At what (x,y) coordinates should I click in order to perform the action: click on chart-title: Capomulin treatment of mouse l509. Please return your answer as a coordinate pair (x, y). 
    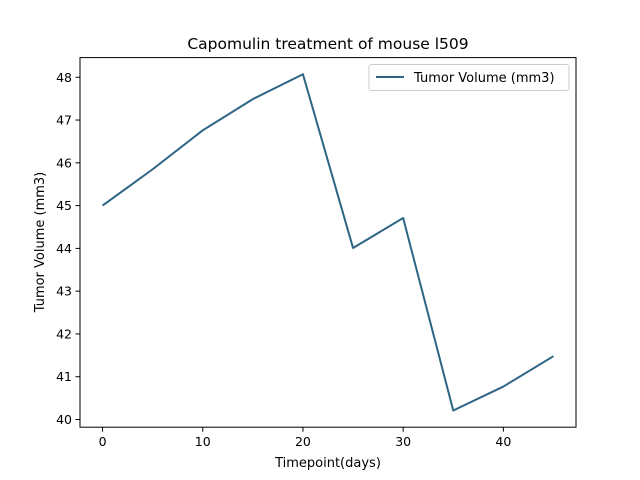
    Looking at the image, I should click on (327, 44).